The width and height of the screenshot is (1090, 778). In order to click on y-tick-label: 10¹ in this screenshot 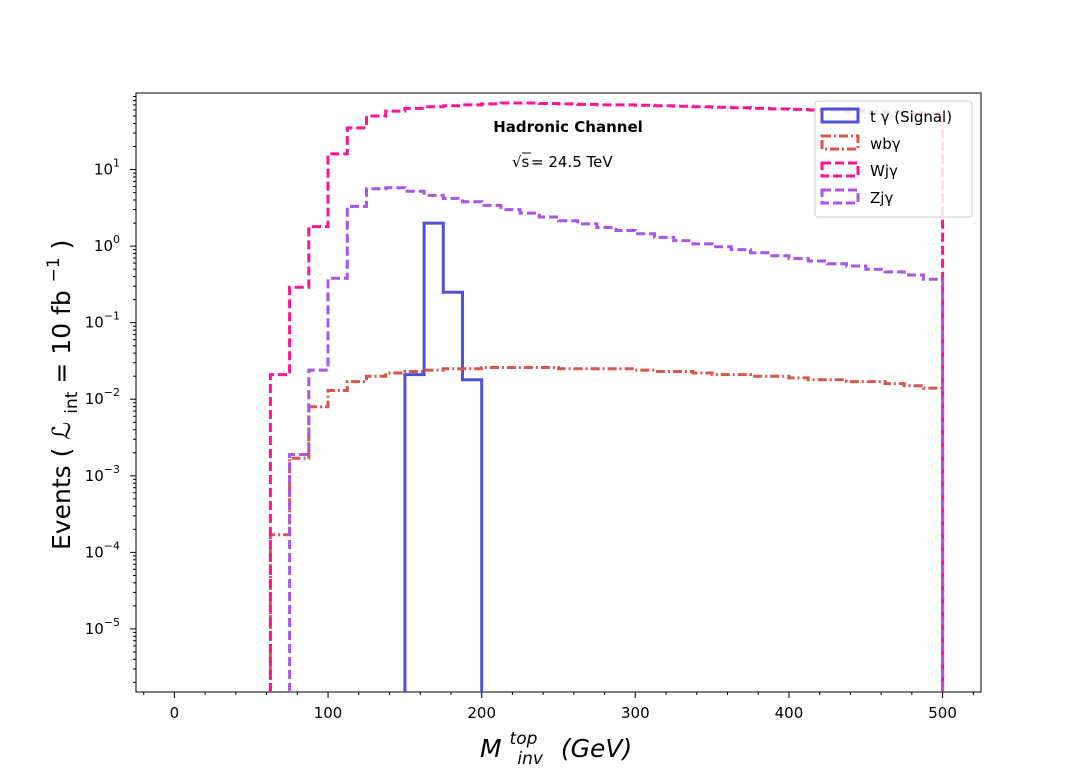, I will do `click(107, 168)`.